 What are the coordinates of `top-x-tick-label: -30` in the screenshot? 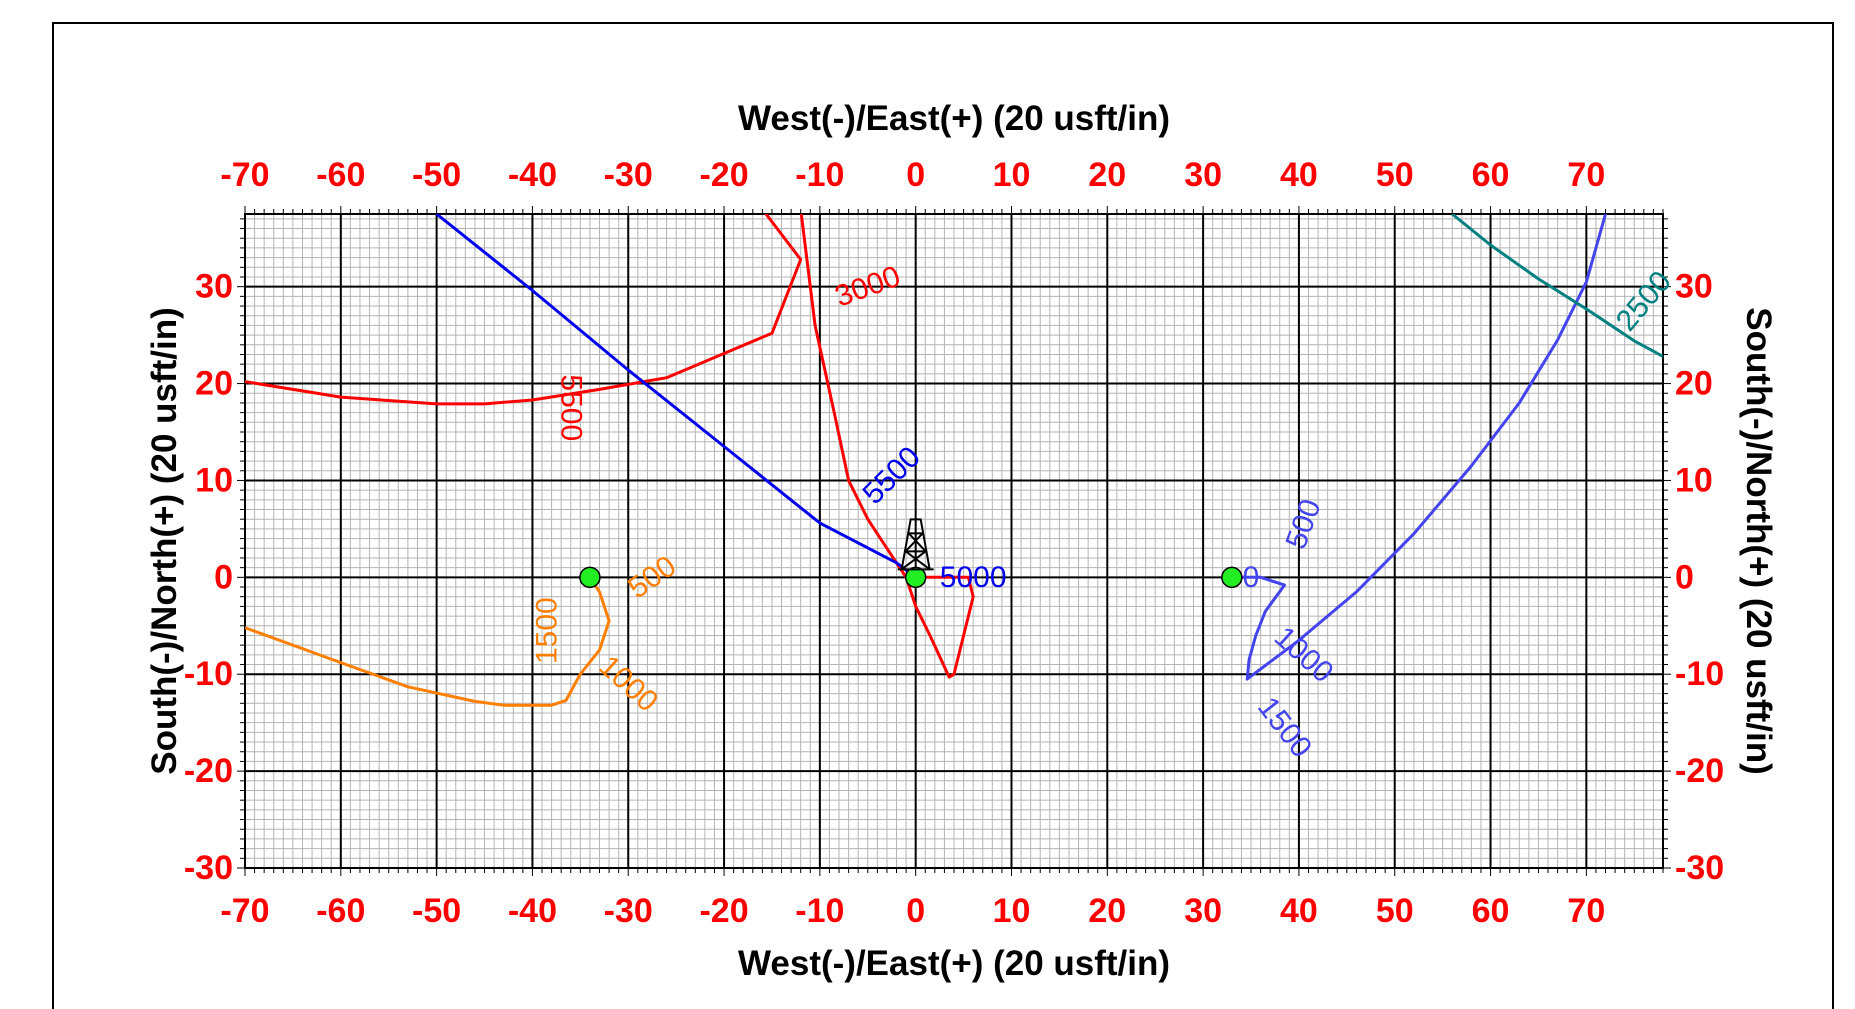 It's located at (628, 175).